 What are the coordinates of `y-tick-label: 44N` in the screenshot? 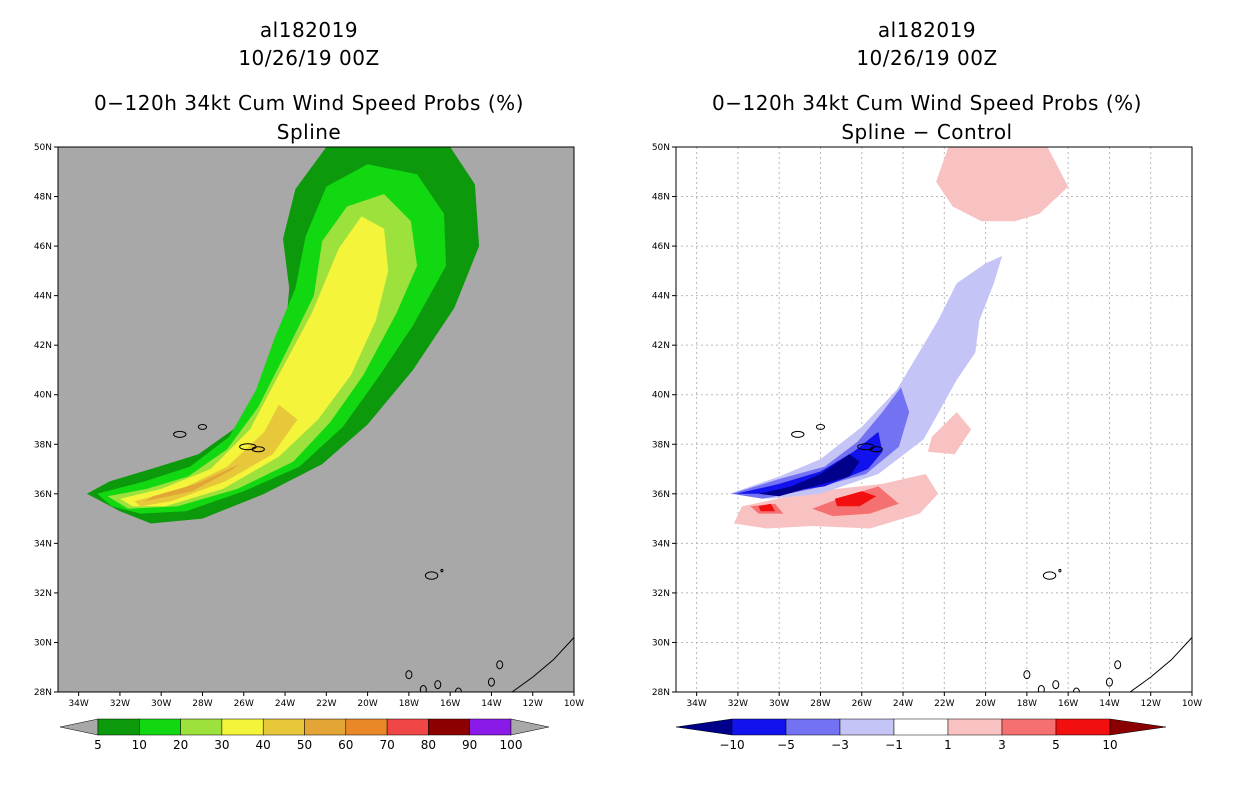 It's located at (661, 297).